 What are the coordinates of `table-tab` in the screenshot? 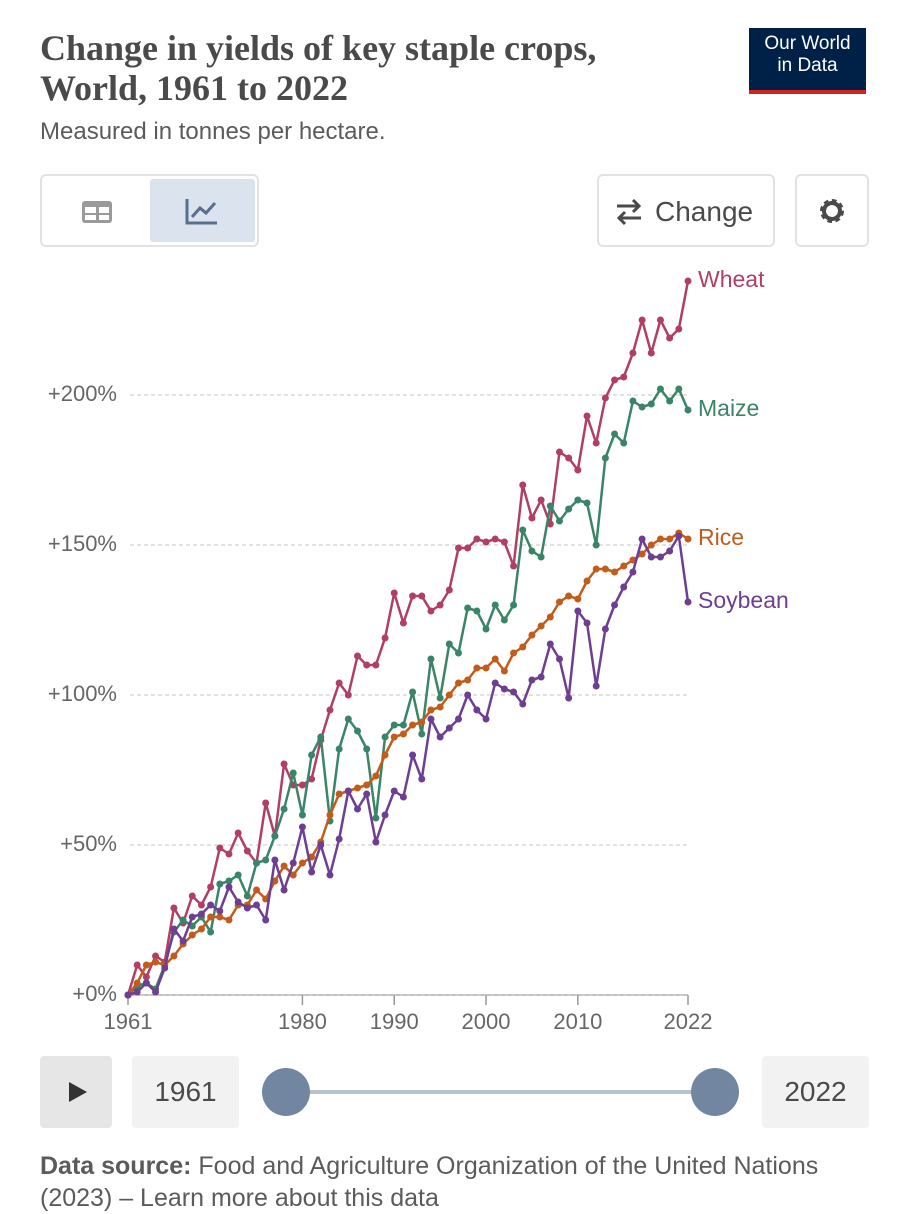 It's located at (96, 210).